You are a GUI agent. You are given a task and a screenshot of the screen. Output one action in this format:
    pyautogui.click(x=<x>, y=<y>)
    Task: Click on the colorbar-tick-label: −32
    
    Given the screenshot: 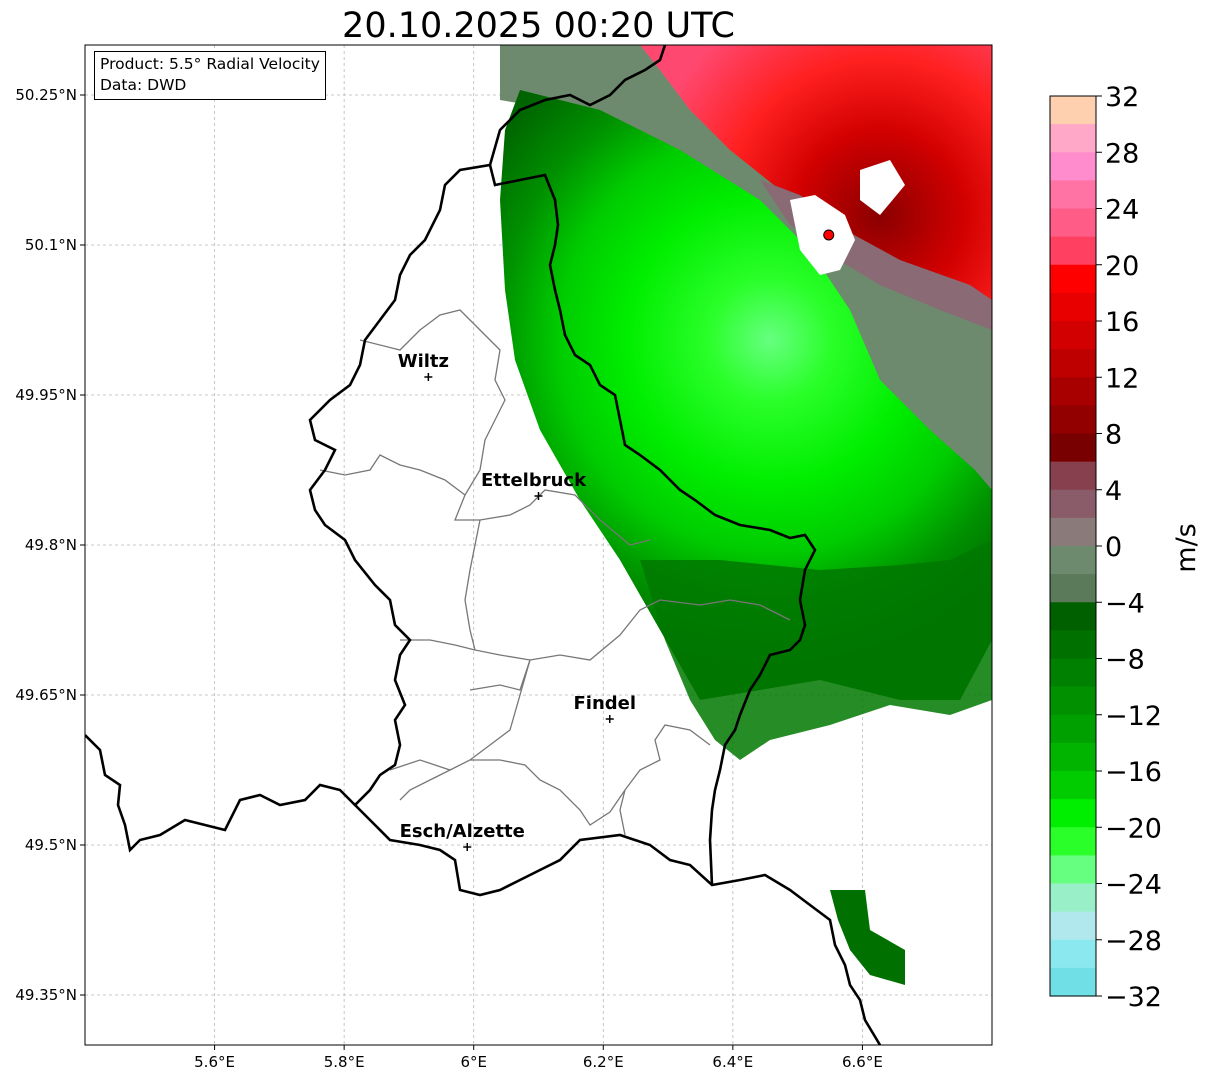 What is the action you would take?
    pyautogui.click(x=1133, y=997)
    